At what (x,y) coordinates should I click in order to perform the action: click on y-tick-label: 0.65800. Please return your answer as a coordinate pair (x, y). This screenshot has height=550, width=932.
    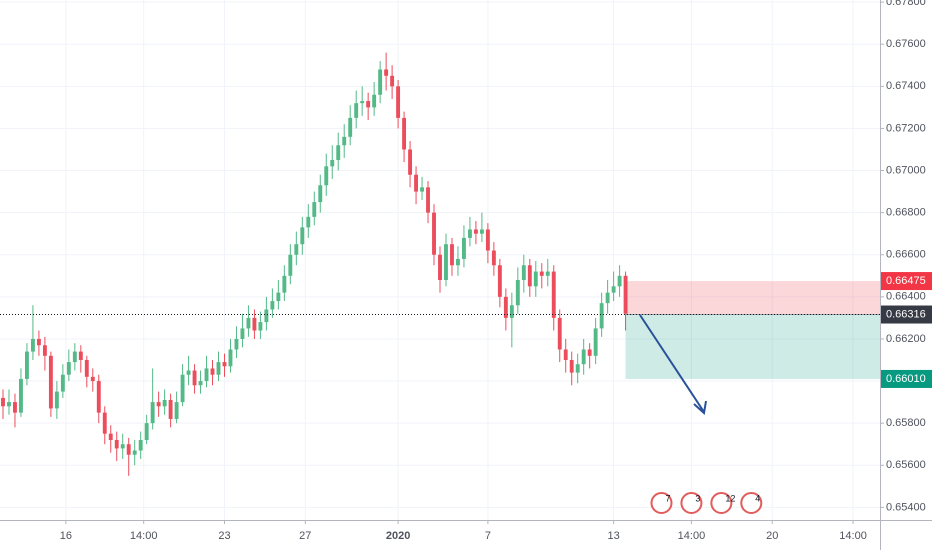
    Looking at the image, I should click on (906, 423).